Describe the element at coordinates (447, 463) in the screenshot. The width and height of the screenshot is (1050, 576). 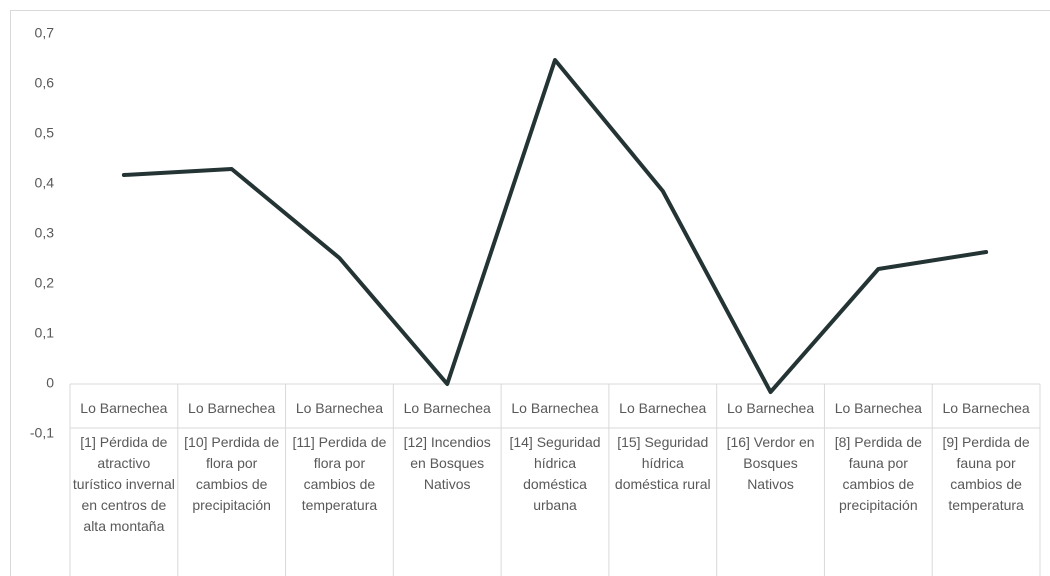
I see `x-tick-label: [12] Incendios en Bosques Nativos` at that location.